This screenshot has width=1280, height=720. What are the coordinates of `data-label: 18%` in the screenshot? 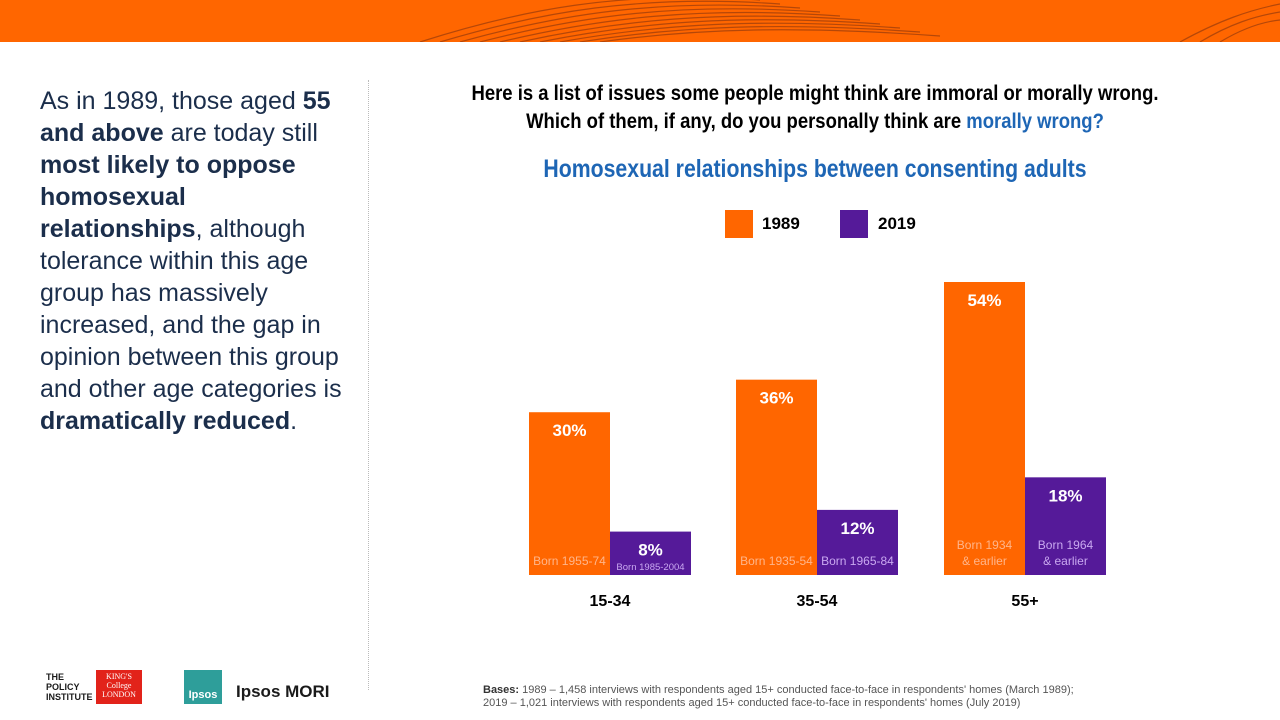 It's located at (1065, 495).